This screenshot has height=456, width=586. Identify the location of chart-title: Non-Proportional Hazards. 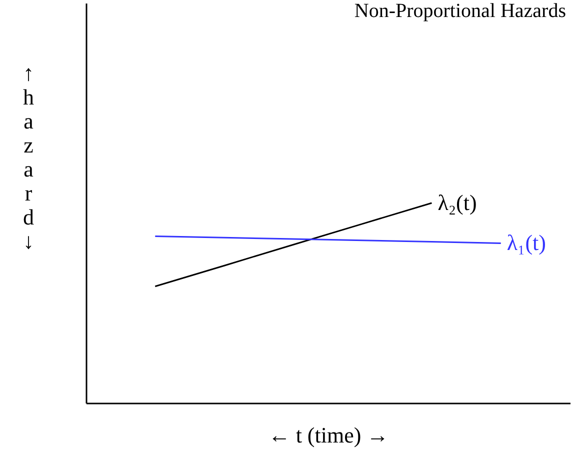
(460, 11).